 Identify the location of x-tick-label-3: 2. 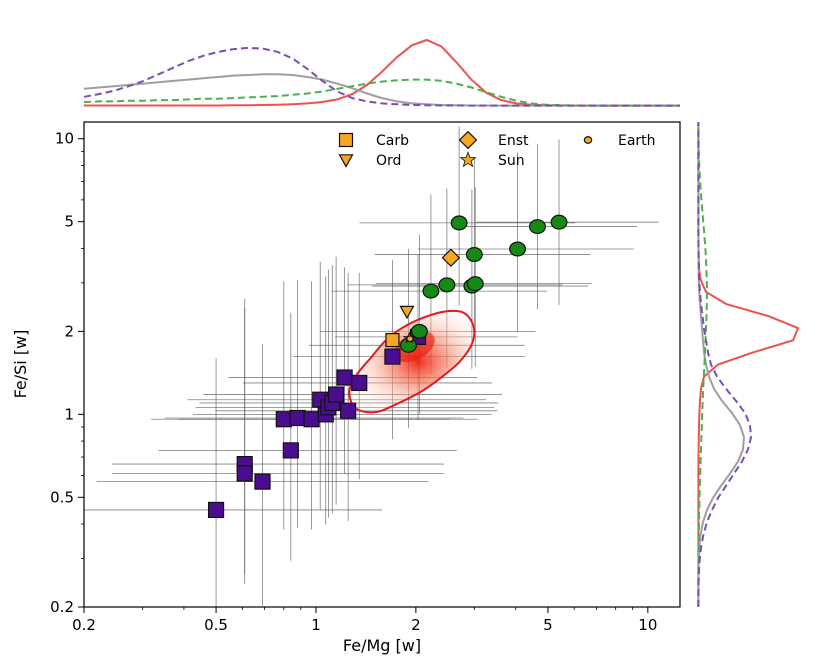
(416, 625).